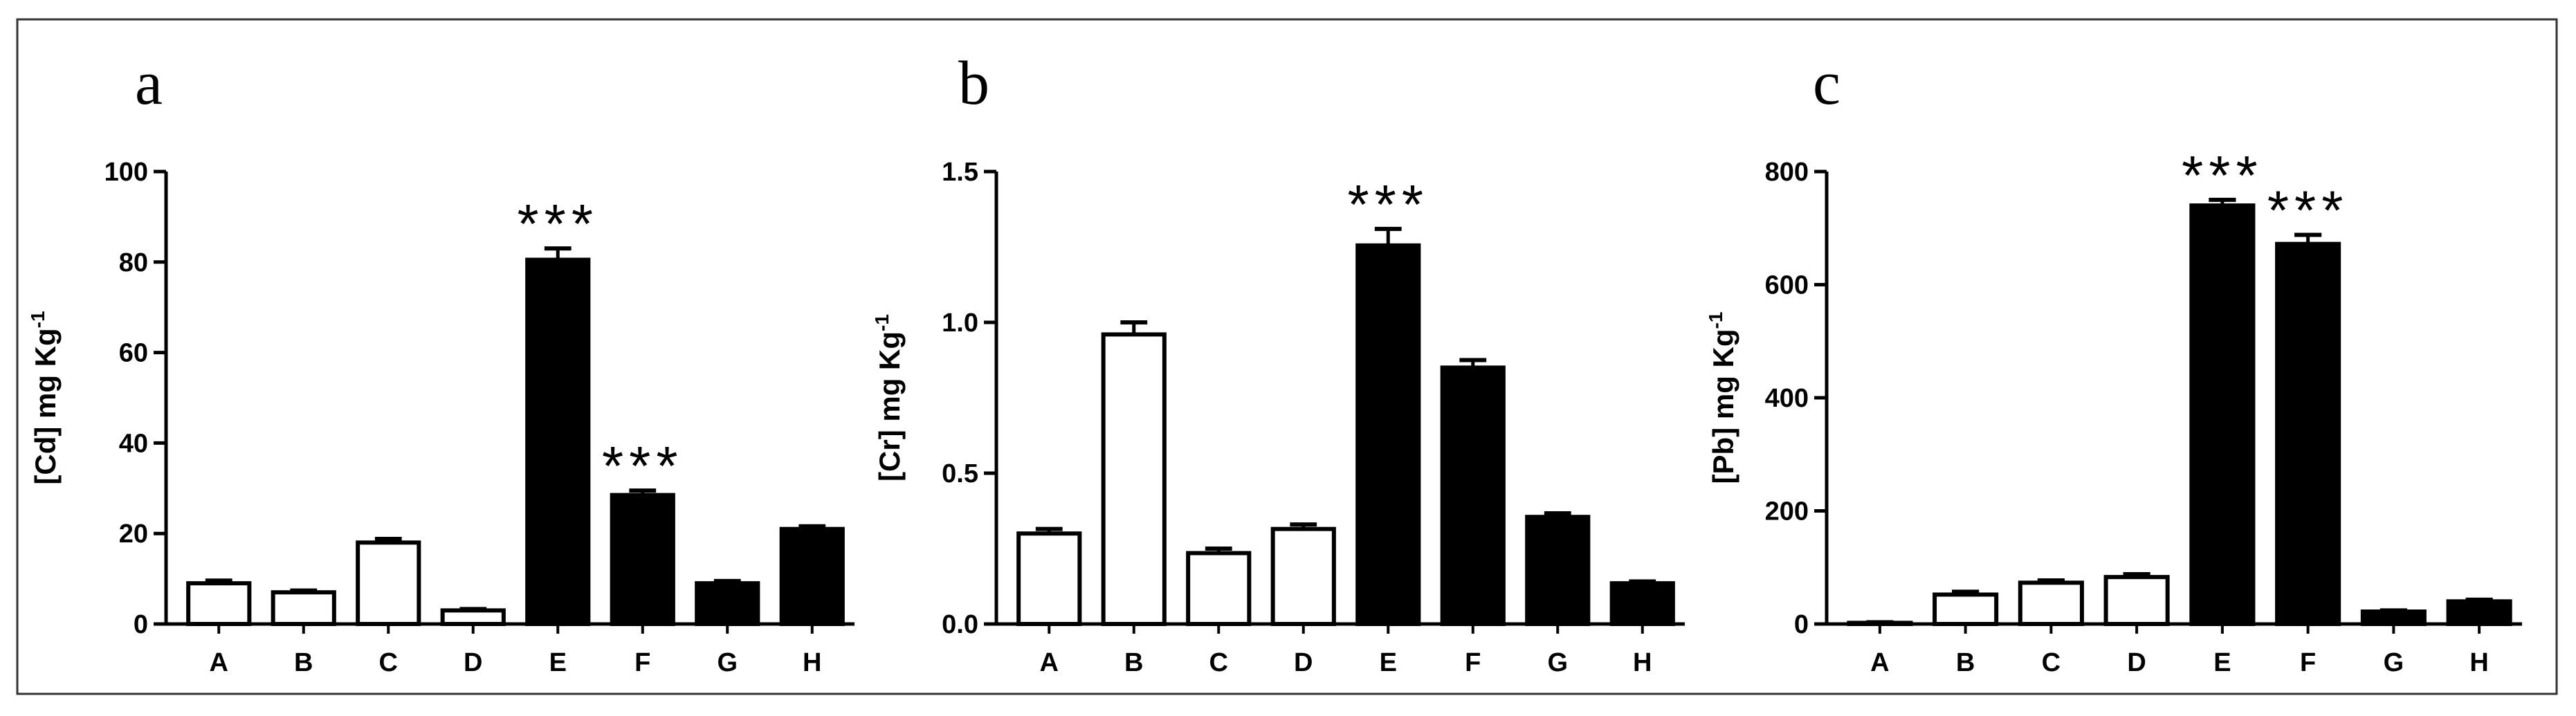 The height and width of the screenshot is (716, 2576). What do you see at coordinates (45, 406) in the screenshot?
I see `y-axis-label-text: [Cd] mg Kg` at bounding box center [45, 406].